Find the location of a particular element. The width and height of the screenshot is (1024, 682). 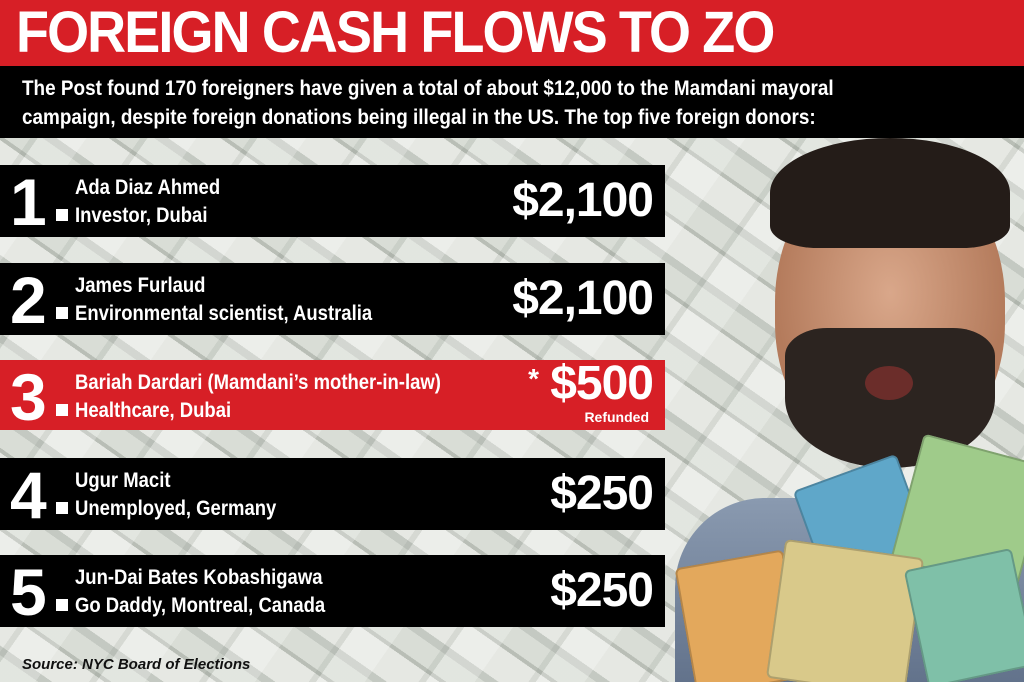

donor-name: Bariah Dardari (Mamdani’s mother-in-law) is located at coordinates (258, 382).